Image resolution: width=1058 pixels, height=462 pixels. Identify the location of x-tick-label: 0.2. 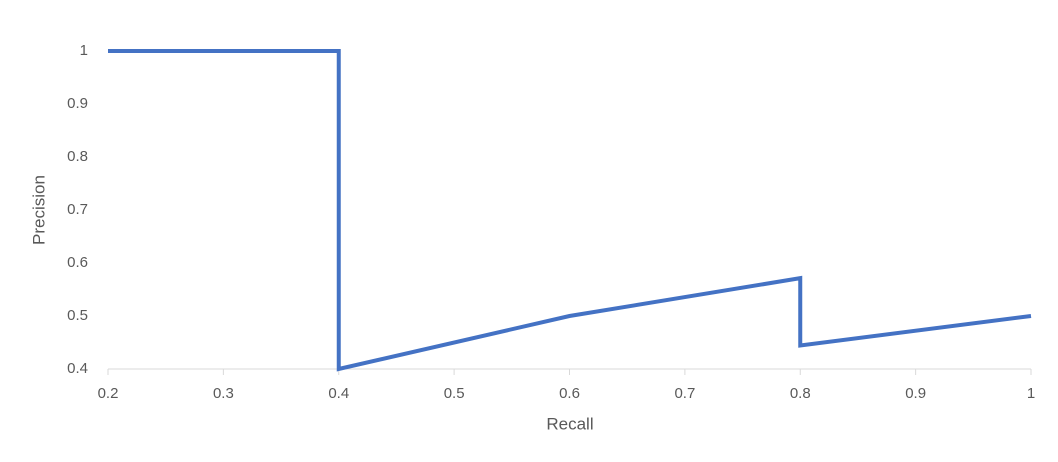
(108, 393).